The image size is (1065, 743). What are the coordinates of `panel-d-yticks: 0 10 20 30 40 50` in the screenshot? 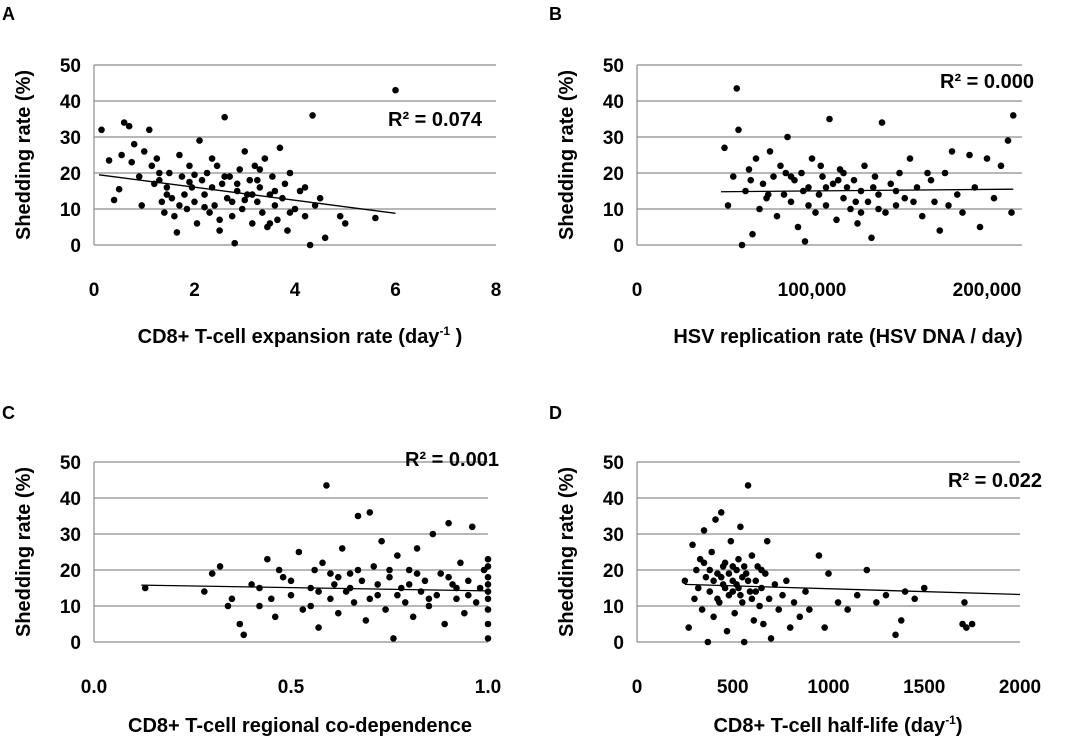 It's located at (613, 553).